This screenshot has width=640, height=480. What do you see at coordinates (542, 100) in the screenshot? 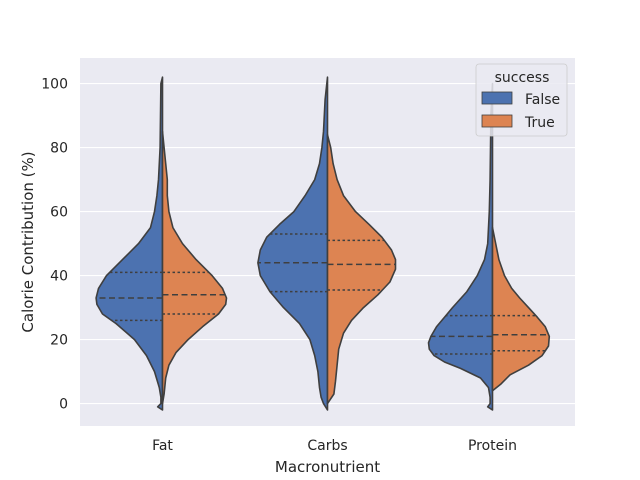
I see `legend-label-false: False` at bounding box center [542, 100].